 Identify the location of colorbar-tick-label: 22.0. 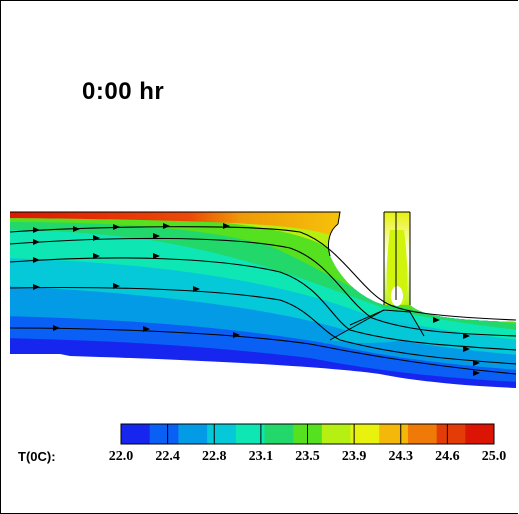
(121, 456).